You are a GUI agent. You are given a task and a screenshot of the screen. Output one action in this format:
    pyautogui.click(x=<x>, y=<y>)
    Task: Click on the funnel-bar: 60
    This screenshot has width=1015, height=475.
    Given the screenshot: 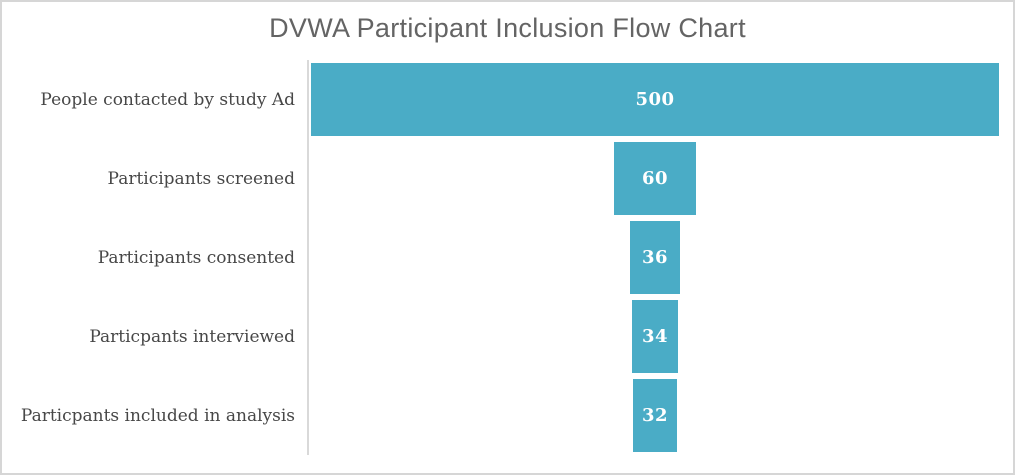 What is the action you would take?
    pyautogui.click(x=655, y=178)
    